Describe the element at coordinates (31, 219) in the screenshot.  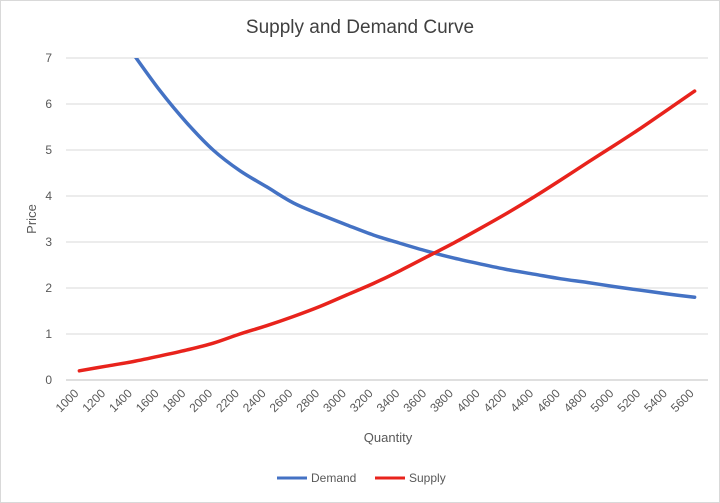
I see `y-axis-title: Price` at that location.